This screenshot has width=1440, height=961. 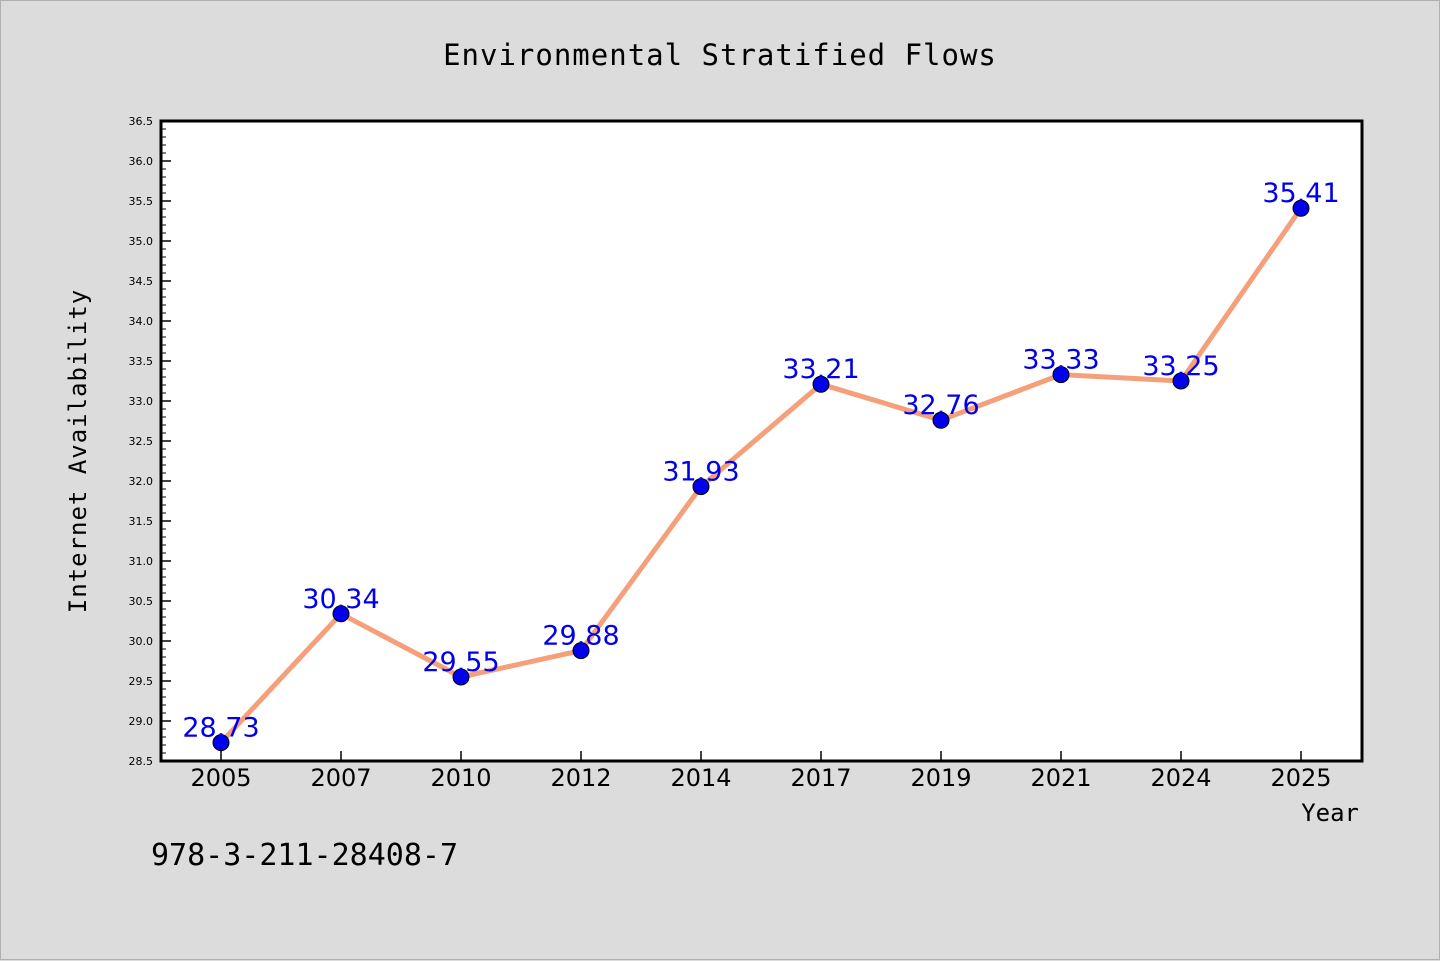 What do you see at coordinates (304, 855) in the screenshot?
I see `footer-code: 978-3-211-28408-7` at bounding box center [304, 855].